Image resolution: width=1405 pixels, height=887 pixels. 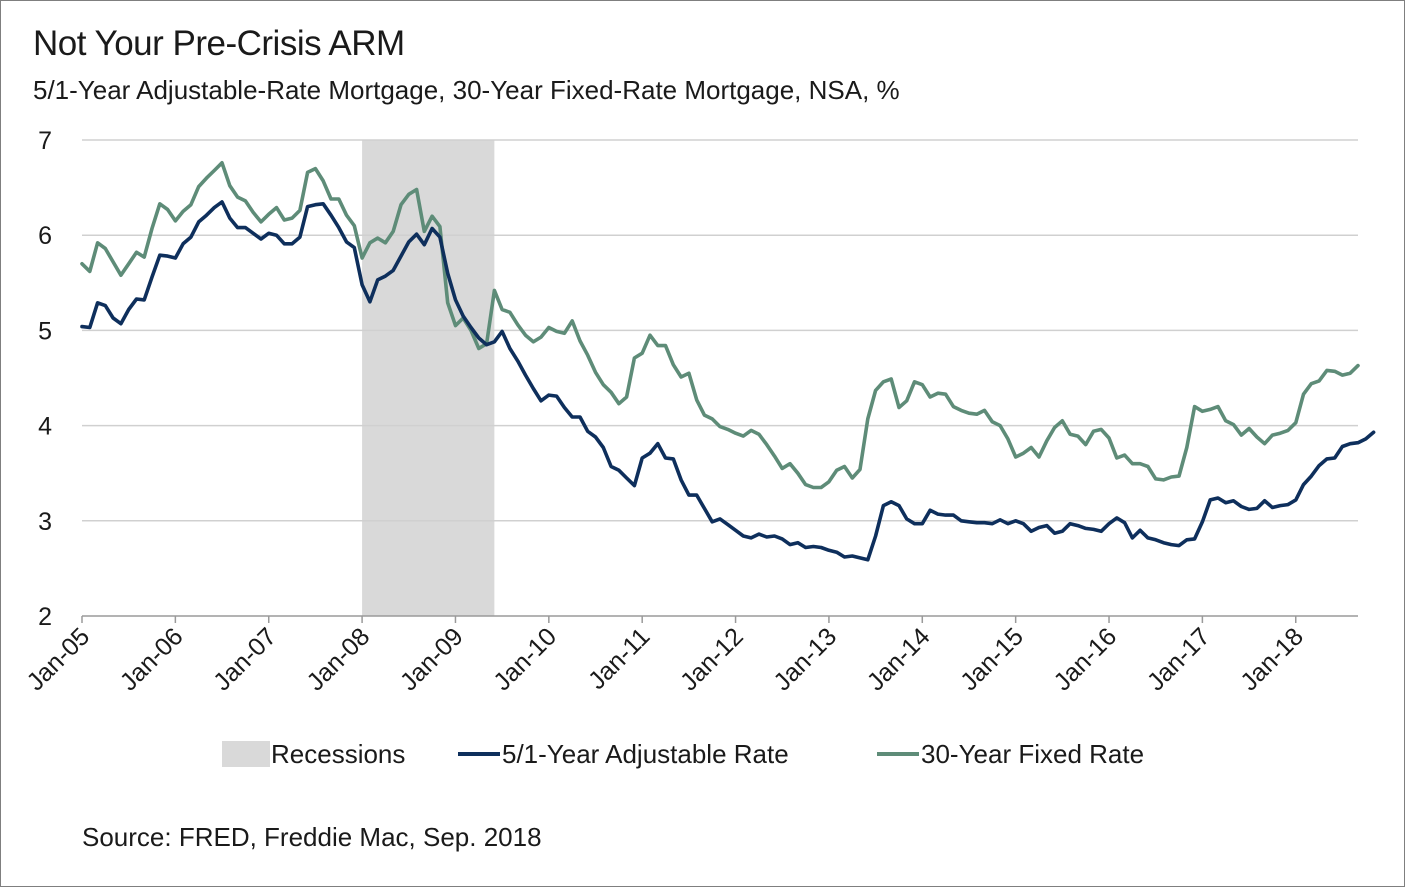 I want to click on x-tick-label-Jan-10: Jan-10, so click(x=525, y=659).